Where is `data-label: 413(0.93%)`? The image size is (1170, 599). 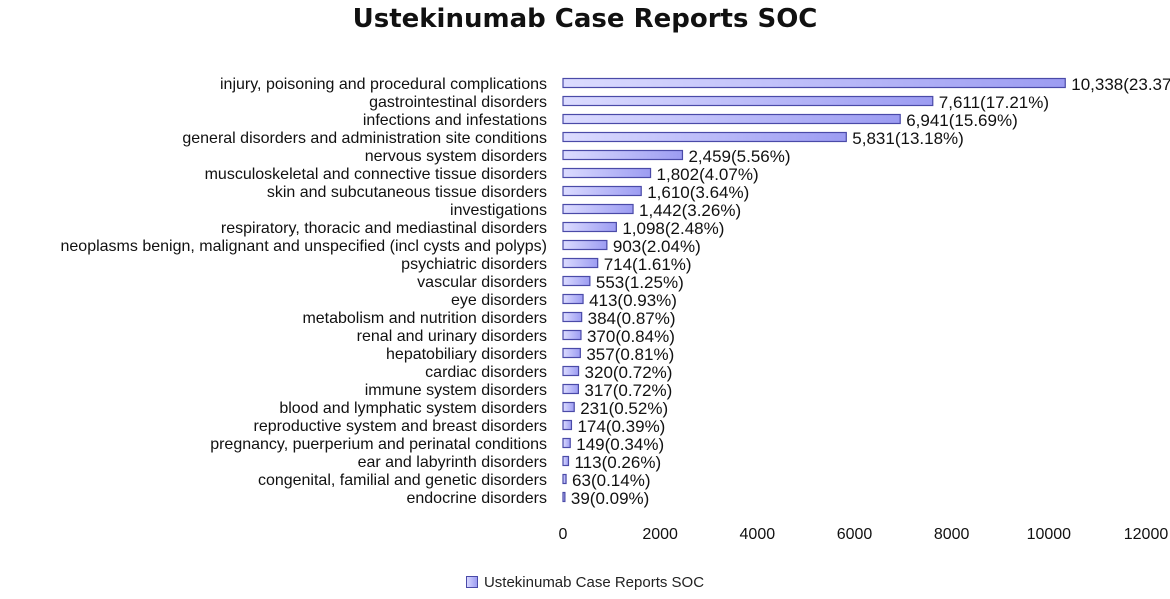 data-label: 413(0.93%) is located at coordinates (633, 300).